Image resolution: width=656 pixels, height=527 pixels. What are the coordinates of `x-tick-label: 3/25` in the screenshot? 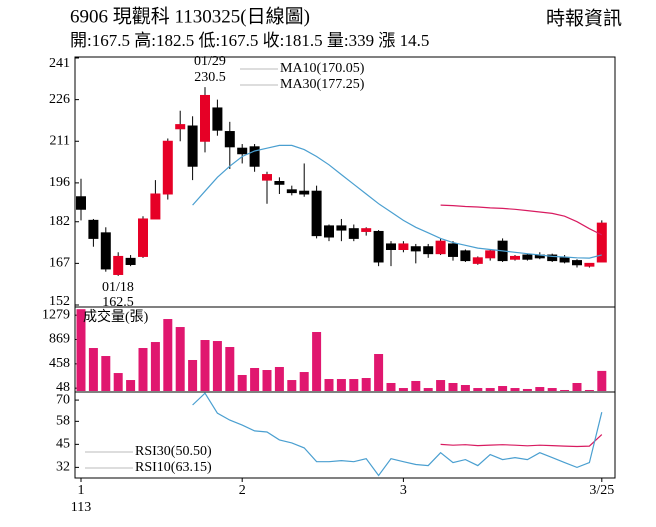 It's located at (601, 490).